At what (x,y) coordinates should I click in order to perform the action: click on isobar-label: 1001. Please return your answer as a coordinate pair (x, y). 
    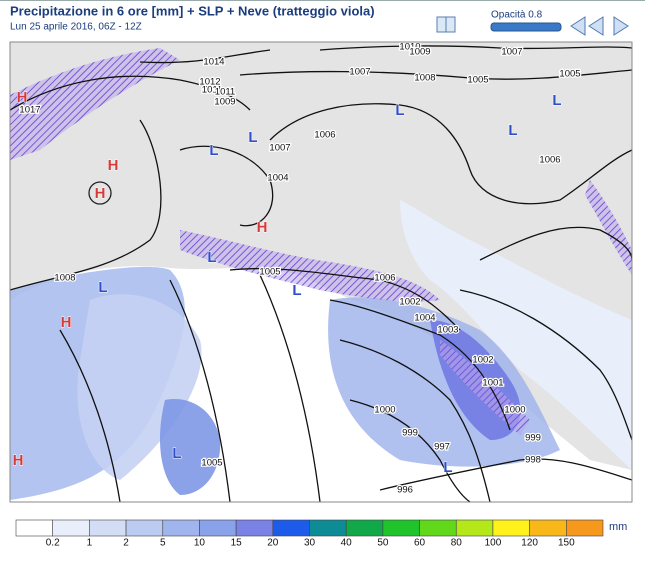
    Looking at the image, I should click on (492, 383).